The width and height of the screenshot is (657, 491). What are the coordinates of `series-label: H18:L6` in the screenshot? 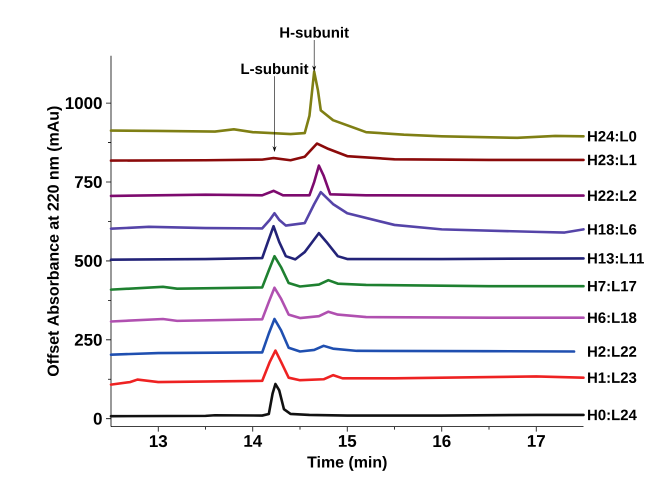 It's located at (612, 229).